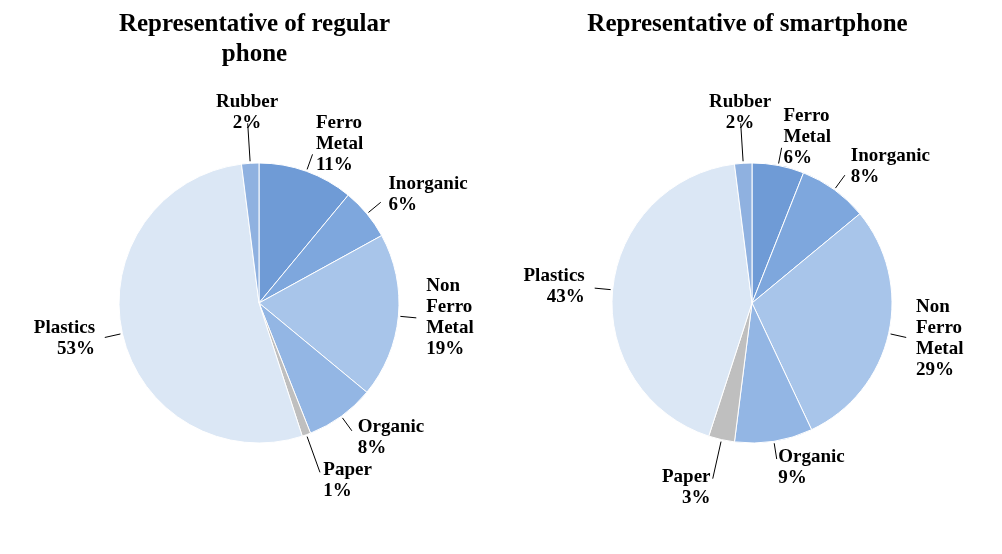  What do you see at coordinates (334, 164) in the screenshot?
I see `data-label: 11%` at bounding box center [334, 164].